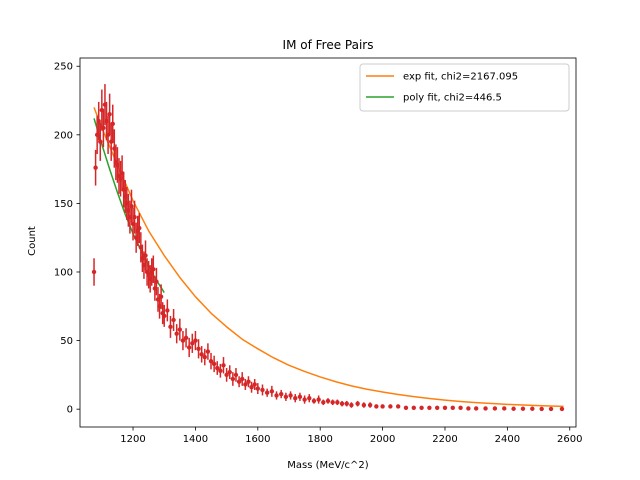 The image size is (640, 480). I want to click on chart-title: IM of Free Pairs, so click(328, 45).